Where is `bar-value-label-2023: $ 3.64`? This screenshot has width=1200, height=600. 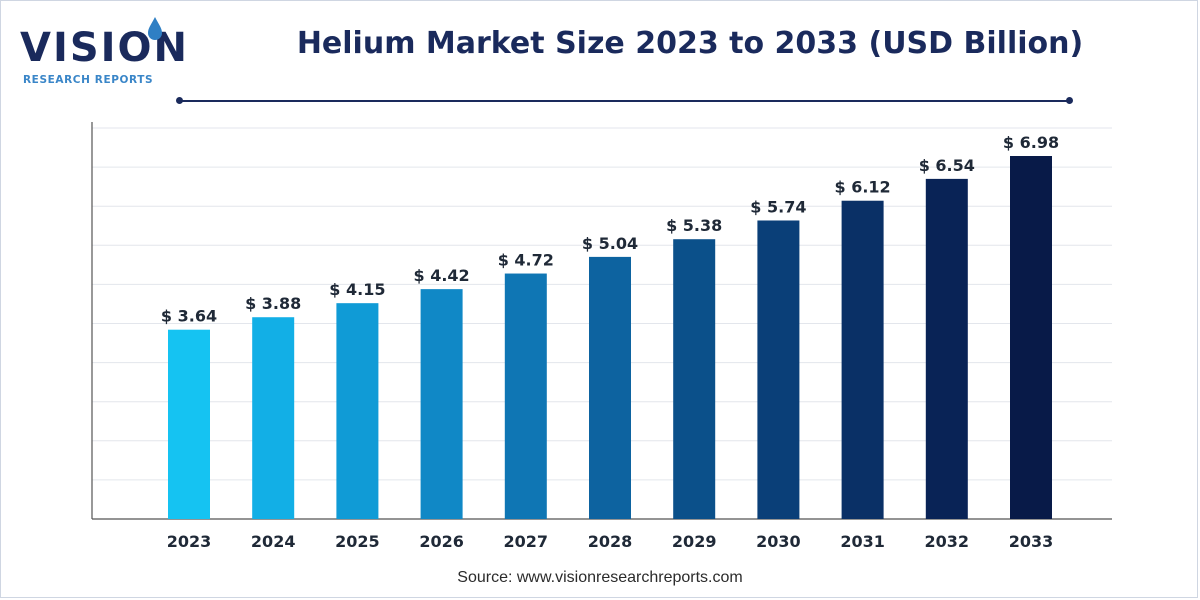
bar-value-label-2023: $ 3.64 is located at coordinates (189, 316).